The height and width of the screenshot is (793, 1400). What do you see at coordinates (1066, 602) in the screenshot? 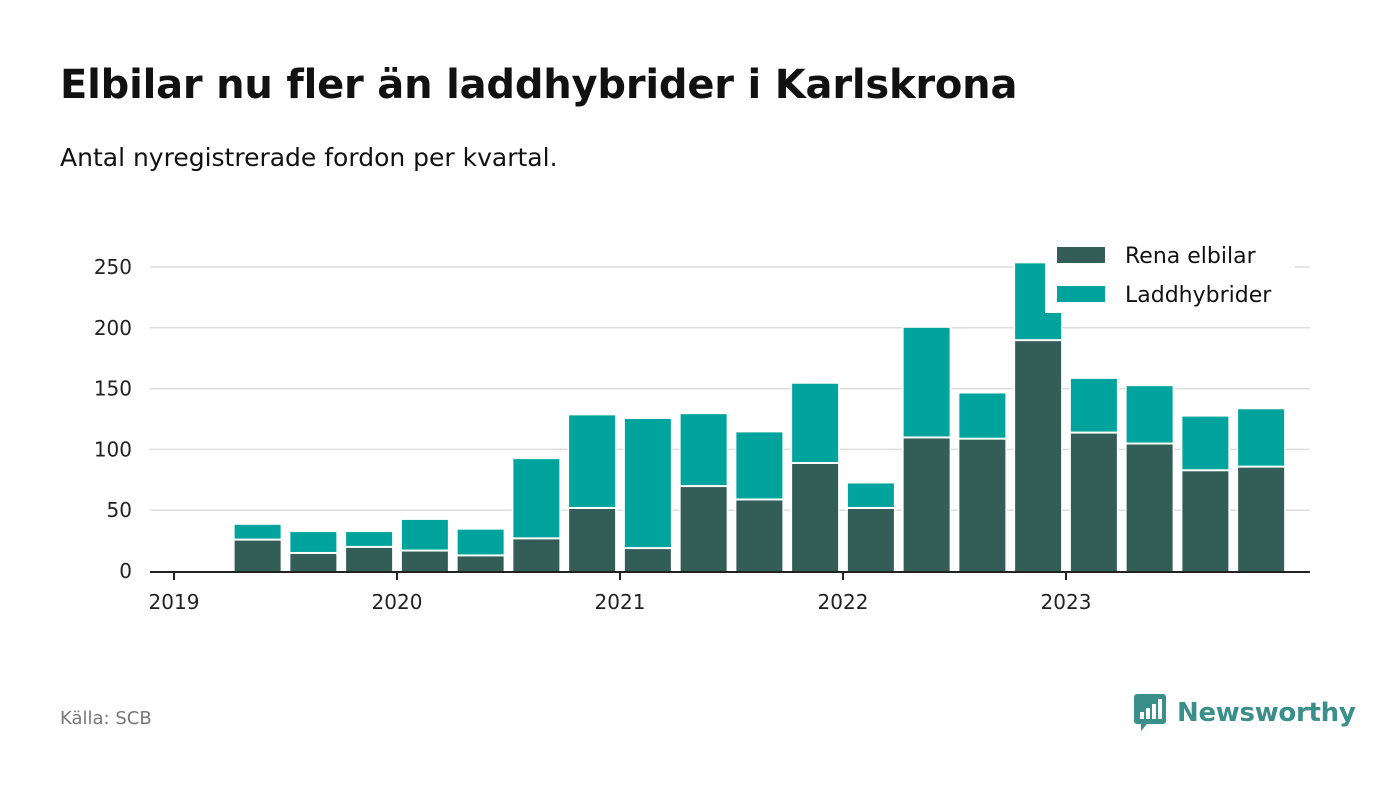
I see `x-tick-label-2023: 2023` at bounding box center [1066, 602].